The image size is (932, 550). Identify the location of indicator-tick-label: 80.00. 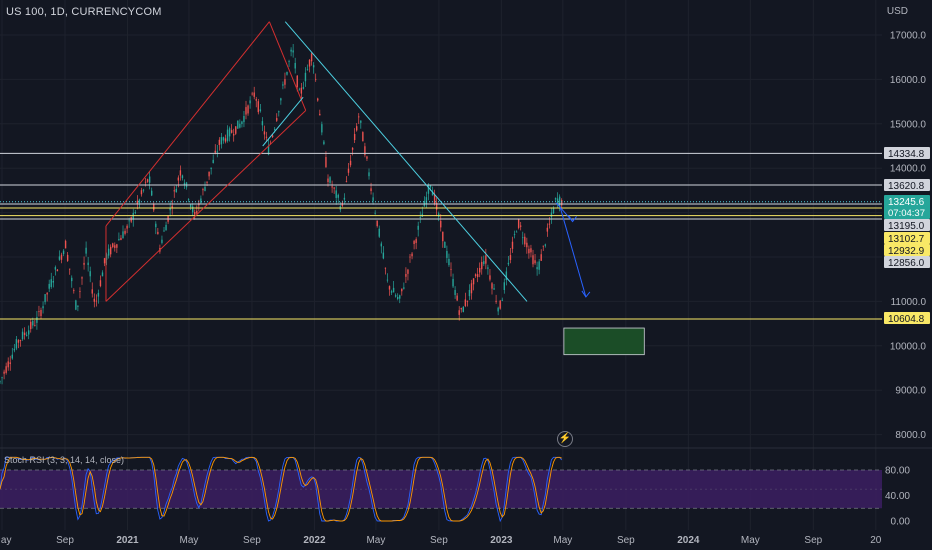
(897, 471).